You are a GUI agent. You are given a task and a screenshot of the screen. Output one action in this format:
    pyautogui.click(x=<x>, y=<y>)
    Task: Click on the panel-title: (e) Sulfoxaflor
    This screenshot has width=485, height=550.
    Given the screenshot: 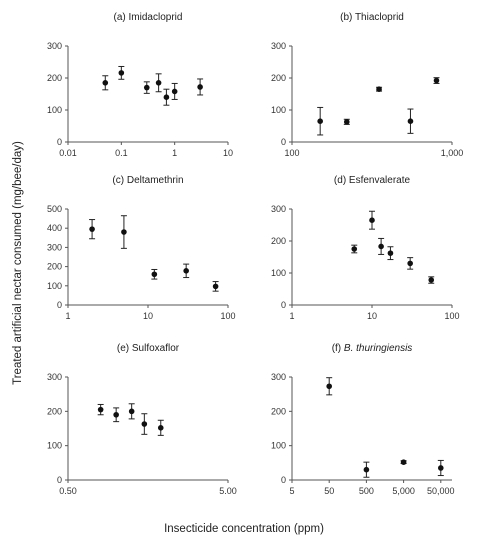 What is the action you would take?
    pyautogui.click(x=148, y=348)
    